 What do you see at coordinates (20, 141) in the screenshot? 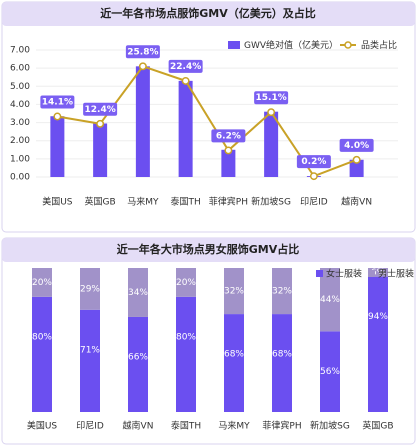
I see `y-tick-label: 2.00` at bounding box center [20, 141].